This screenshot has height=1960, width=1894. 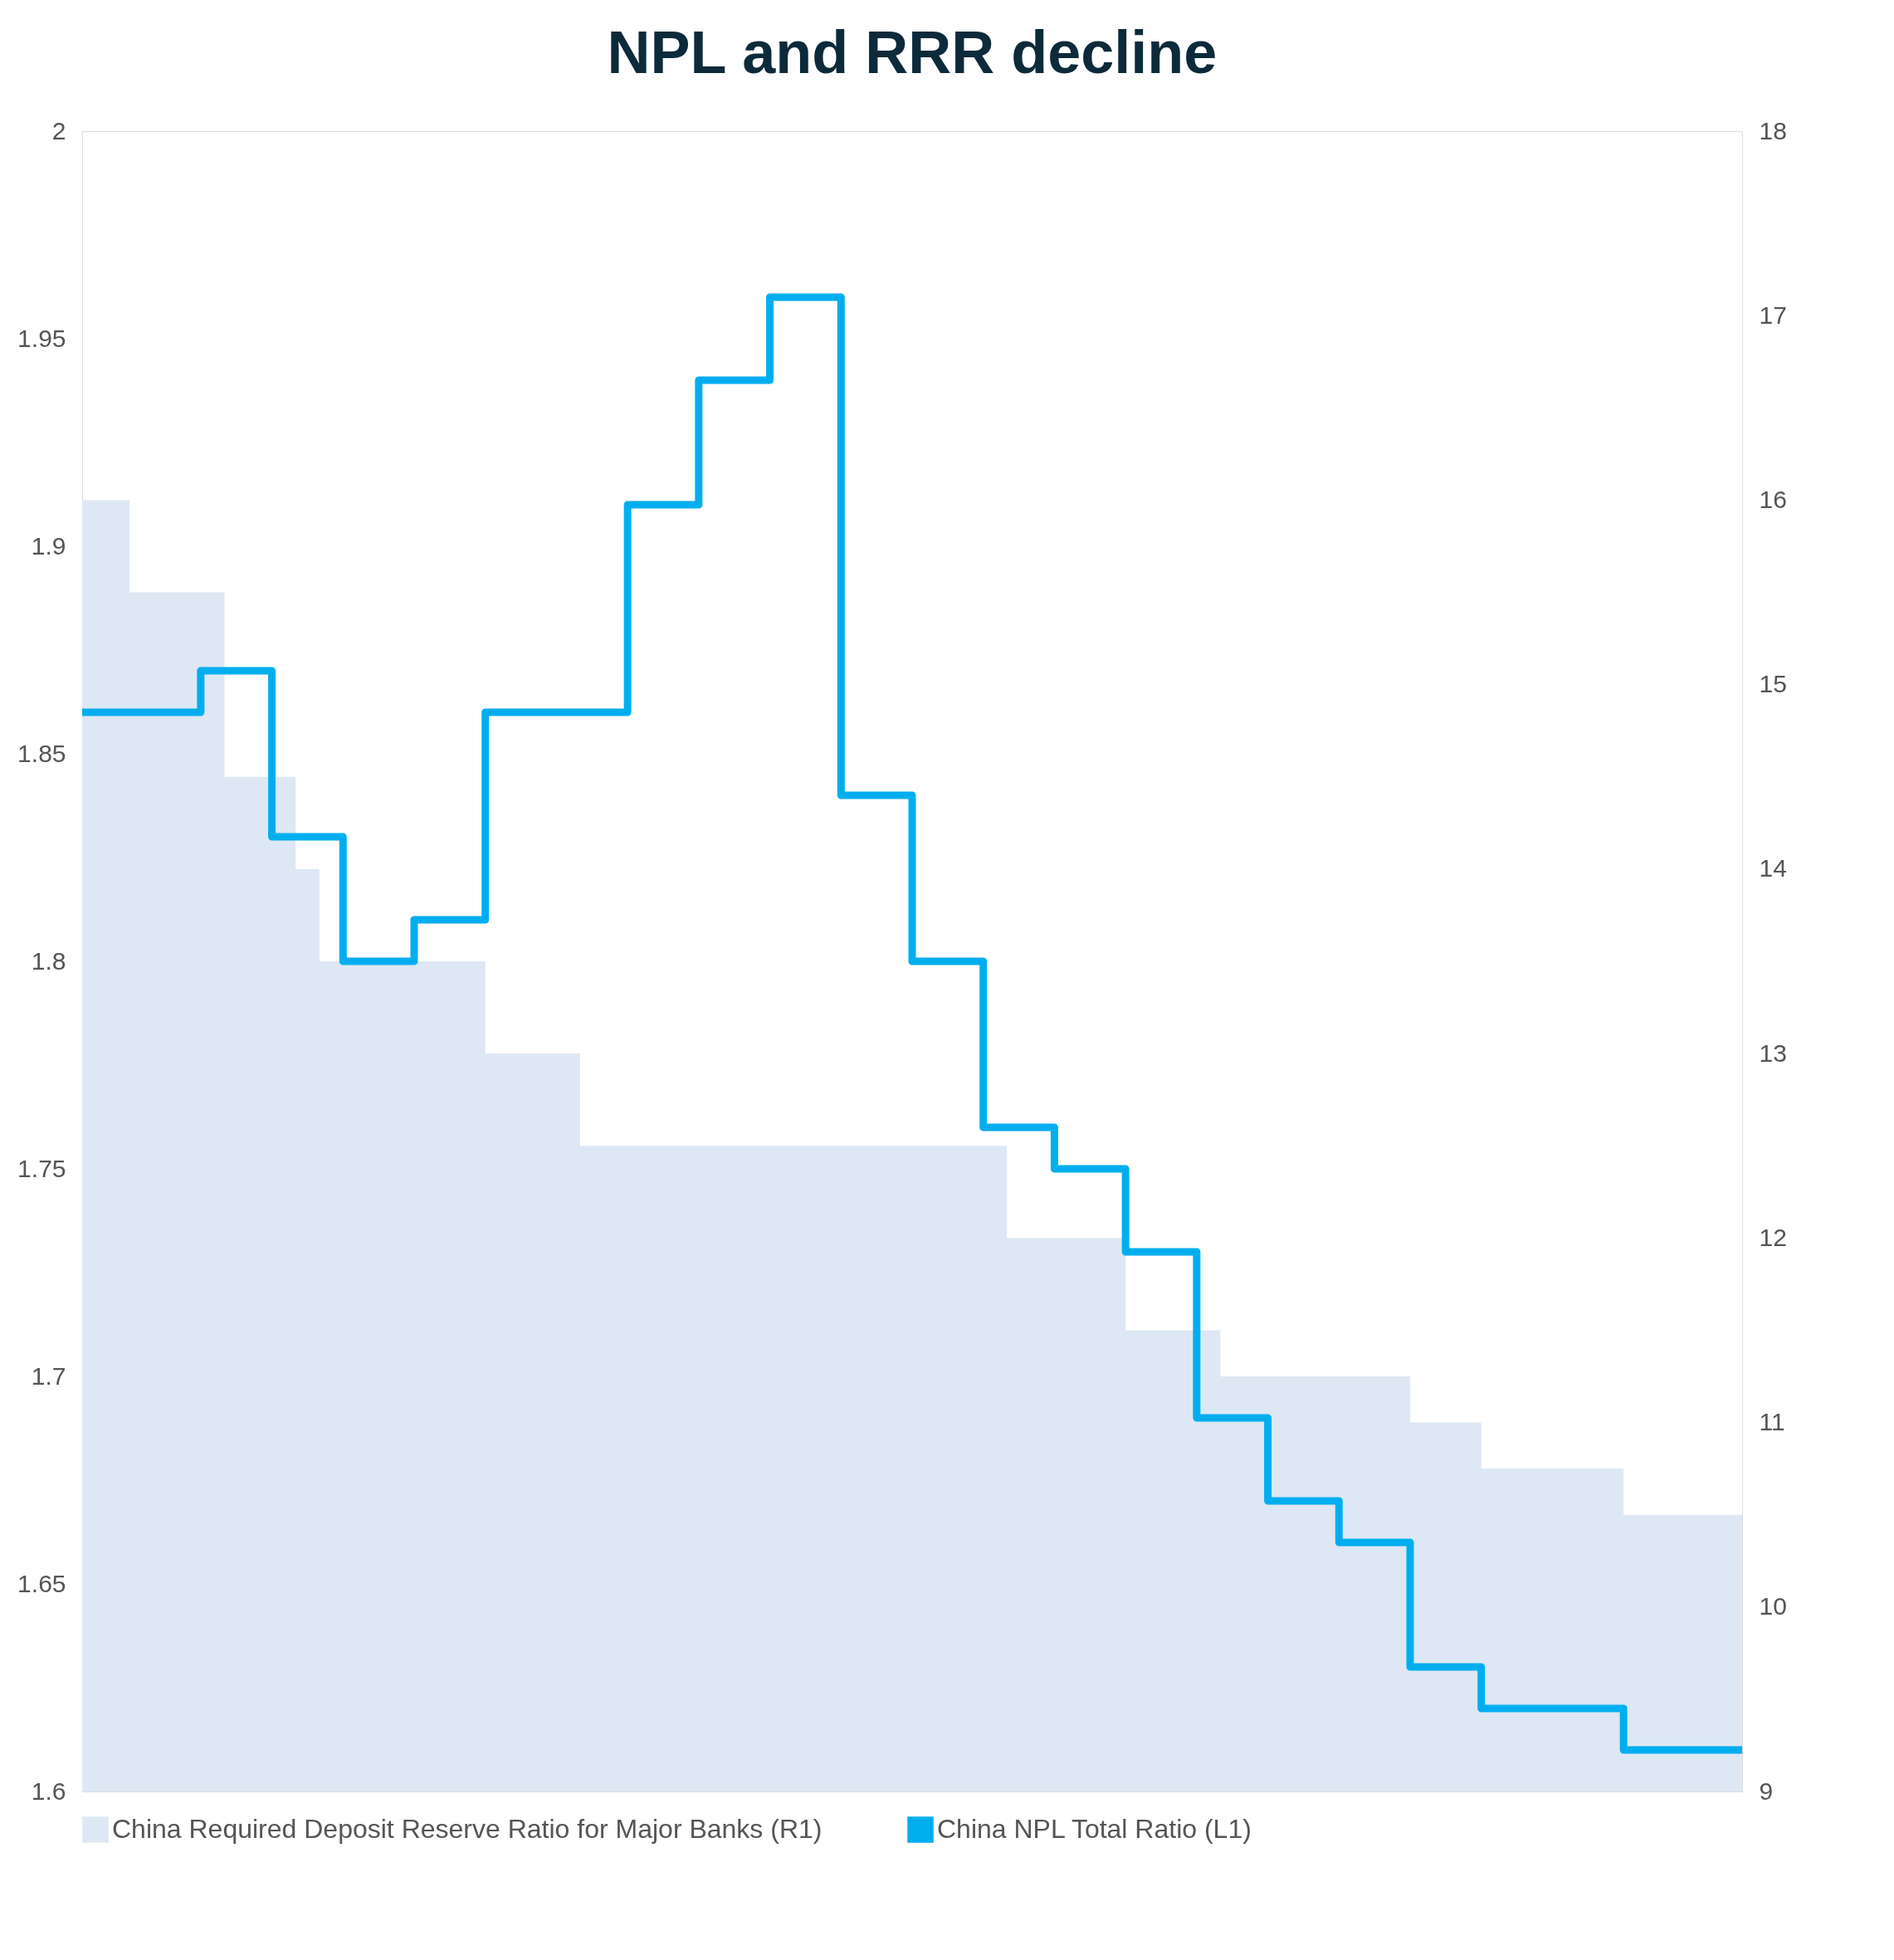 I want to click on chart-title: NPL and RRR decline, so click(x=912, y=53).